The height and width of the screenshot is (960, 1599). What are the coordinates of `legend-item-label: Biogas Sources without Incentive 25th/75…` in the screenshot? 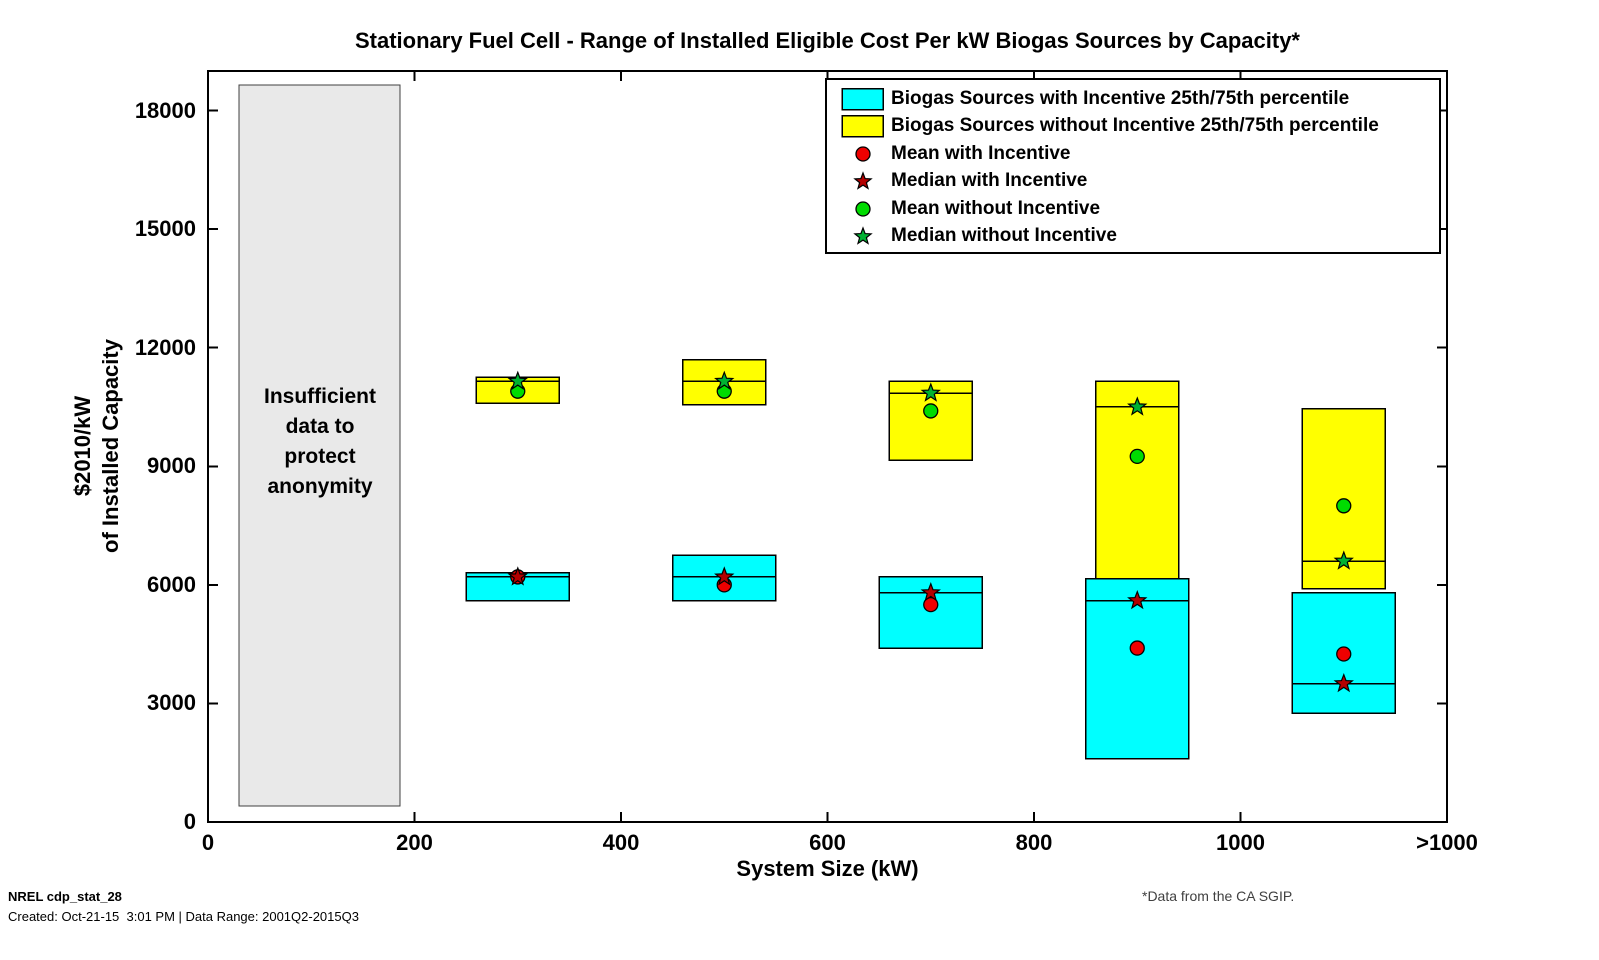 It's located at (1135, 126).